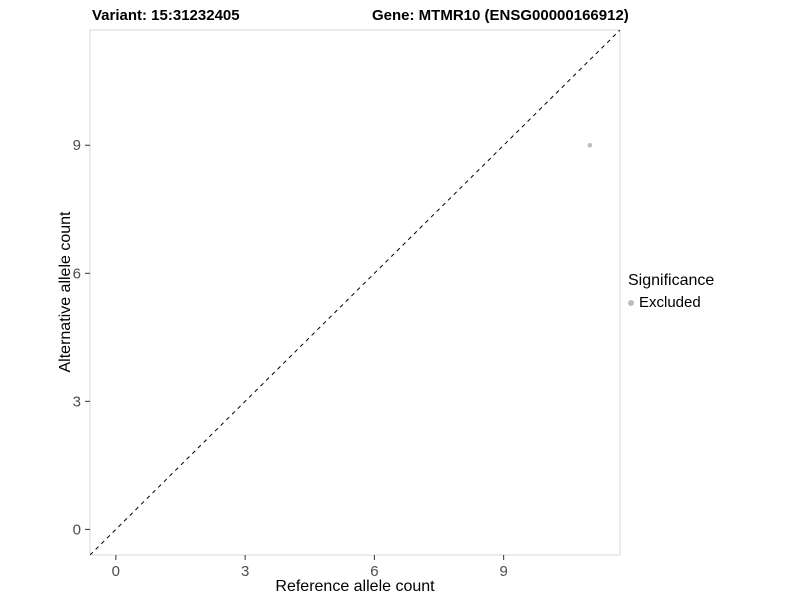  I want to click on plot-title-variant: Variant: 15:31232405, so click(166, 15).